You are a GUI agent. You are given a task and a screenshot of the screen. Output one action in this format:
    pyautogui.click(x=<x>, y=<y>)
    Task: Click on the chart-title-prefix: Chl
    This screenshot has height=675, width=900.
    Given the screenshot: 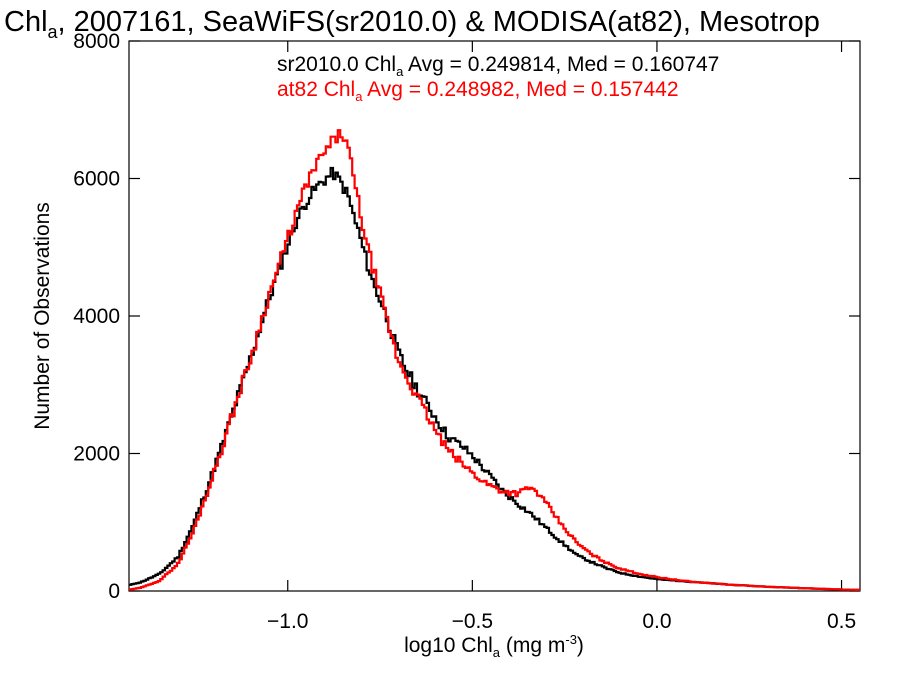 What is the action you would take?
    pyautogui.click(x=26, y=22)
    